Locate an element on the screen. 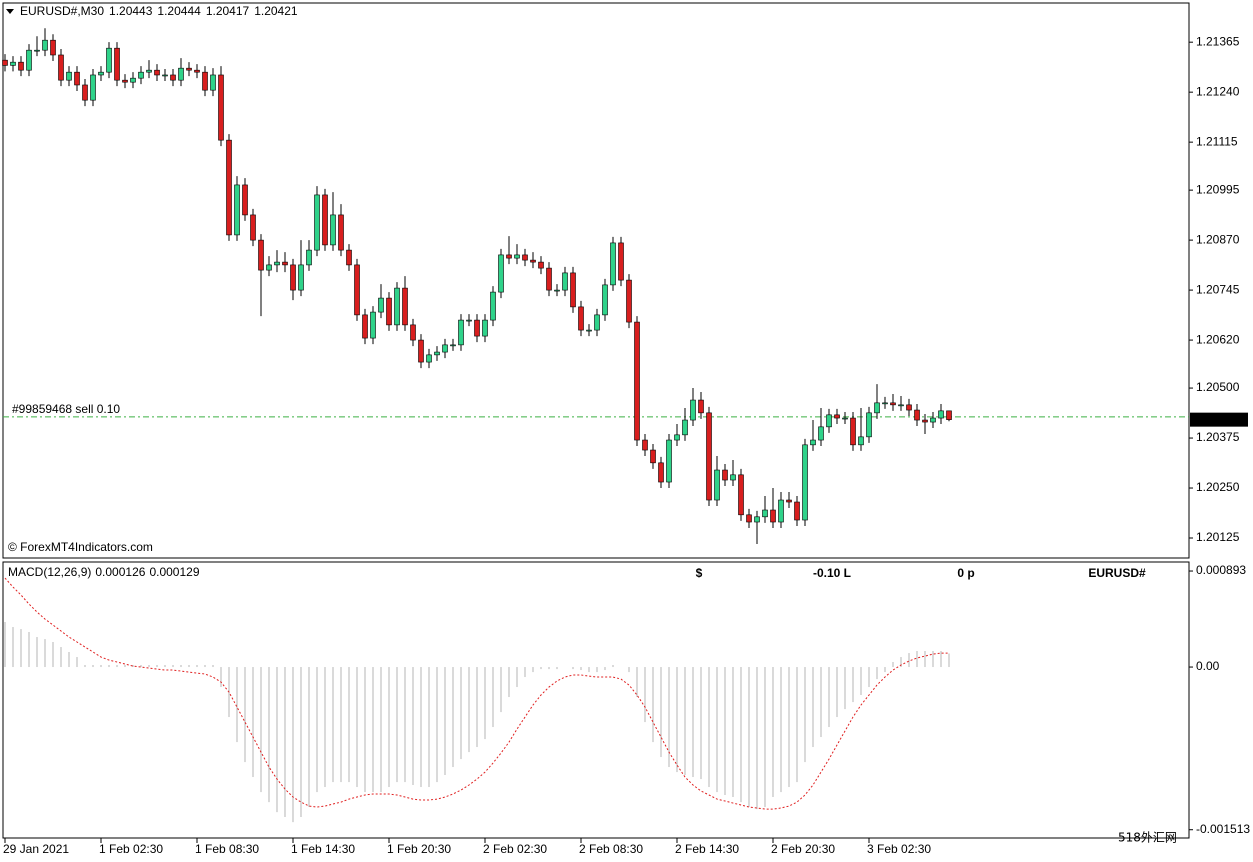 Image resolution: width=1253 pixels, height=862 pixels. y-tick-label: 1.21365 is located at coordinates (1218, 41).